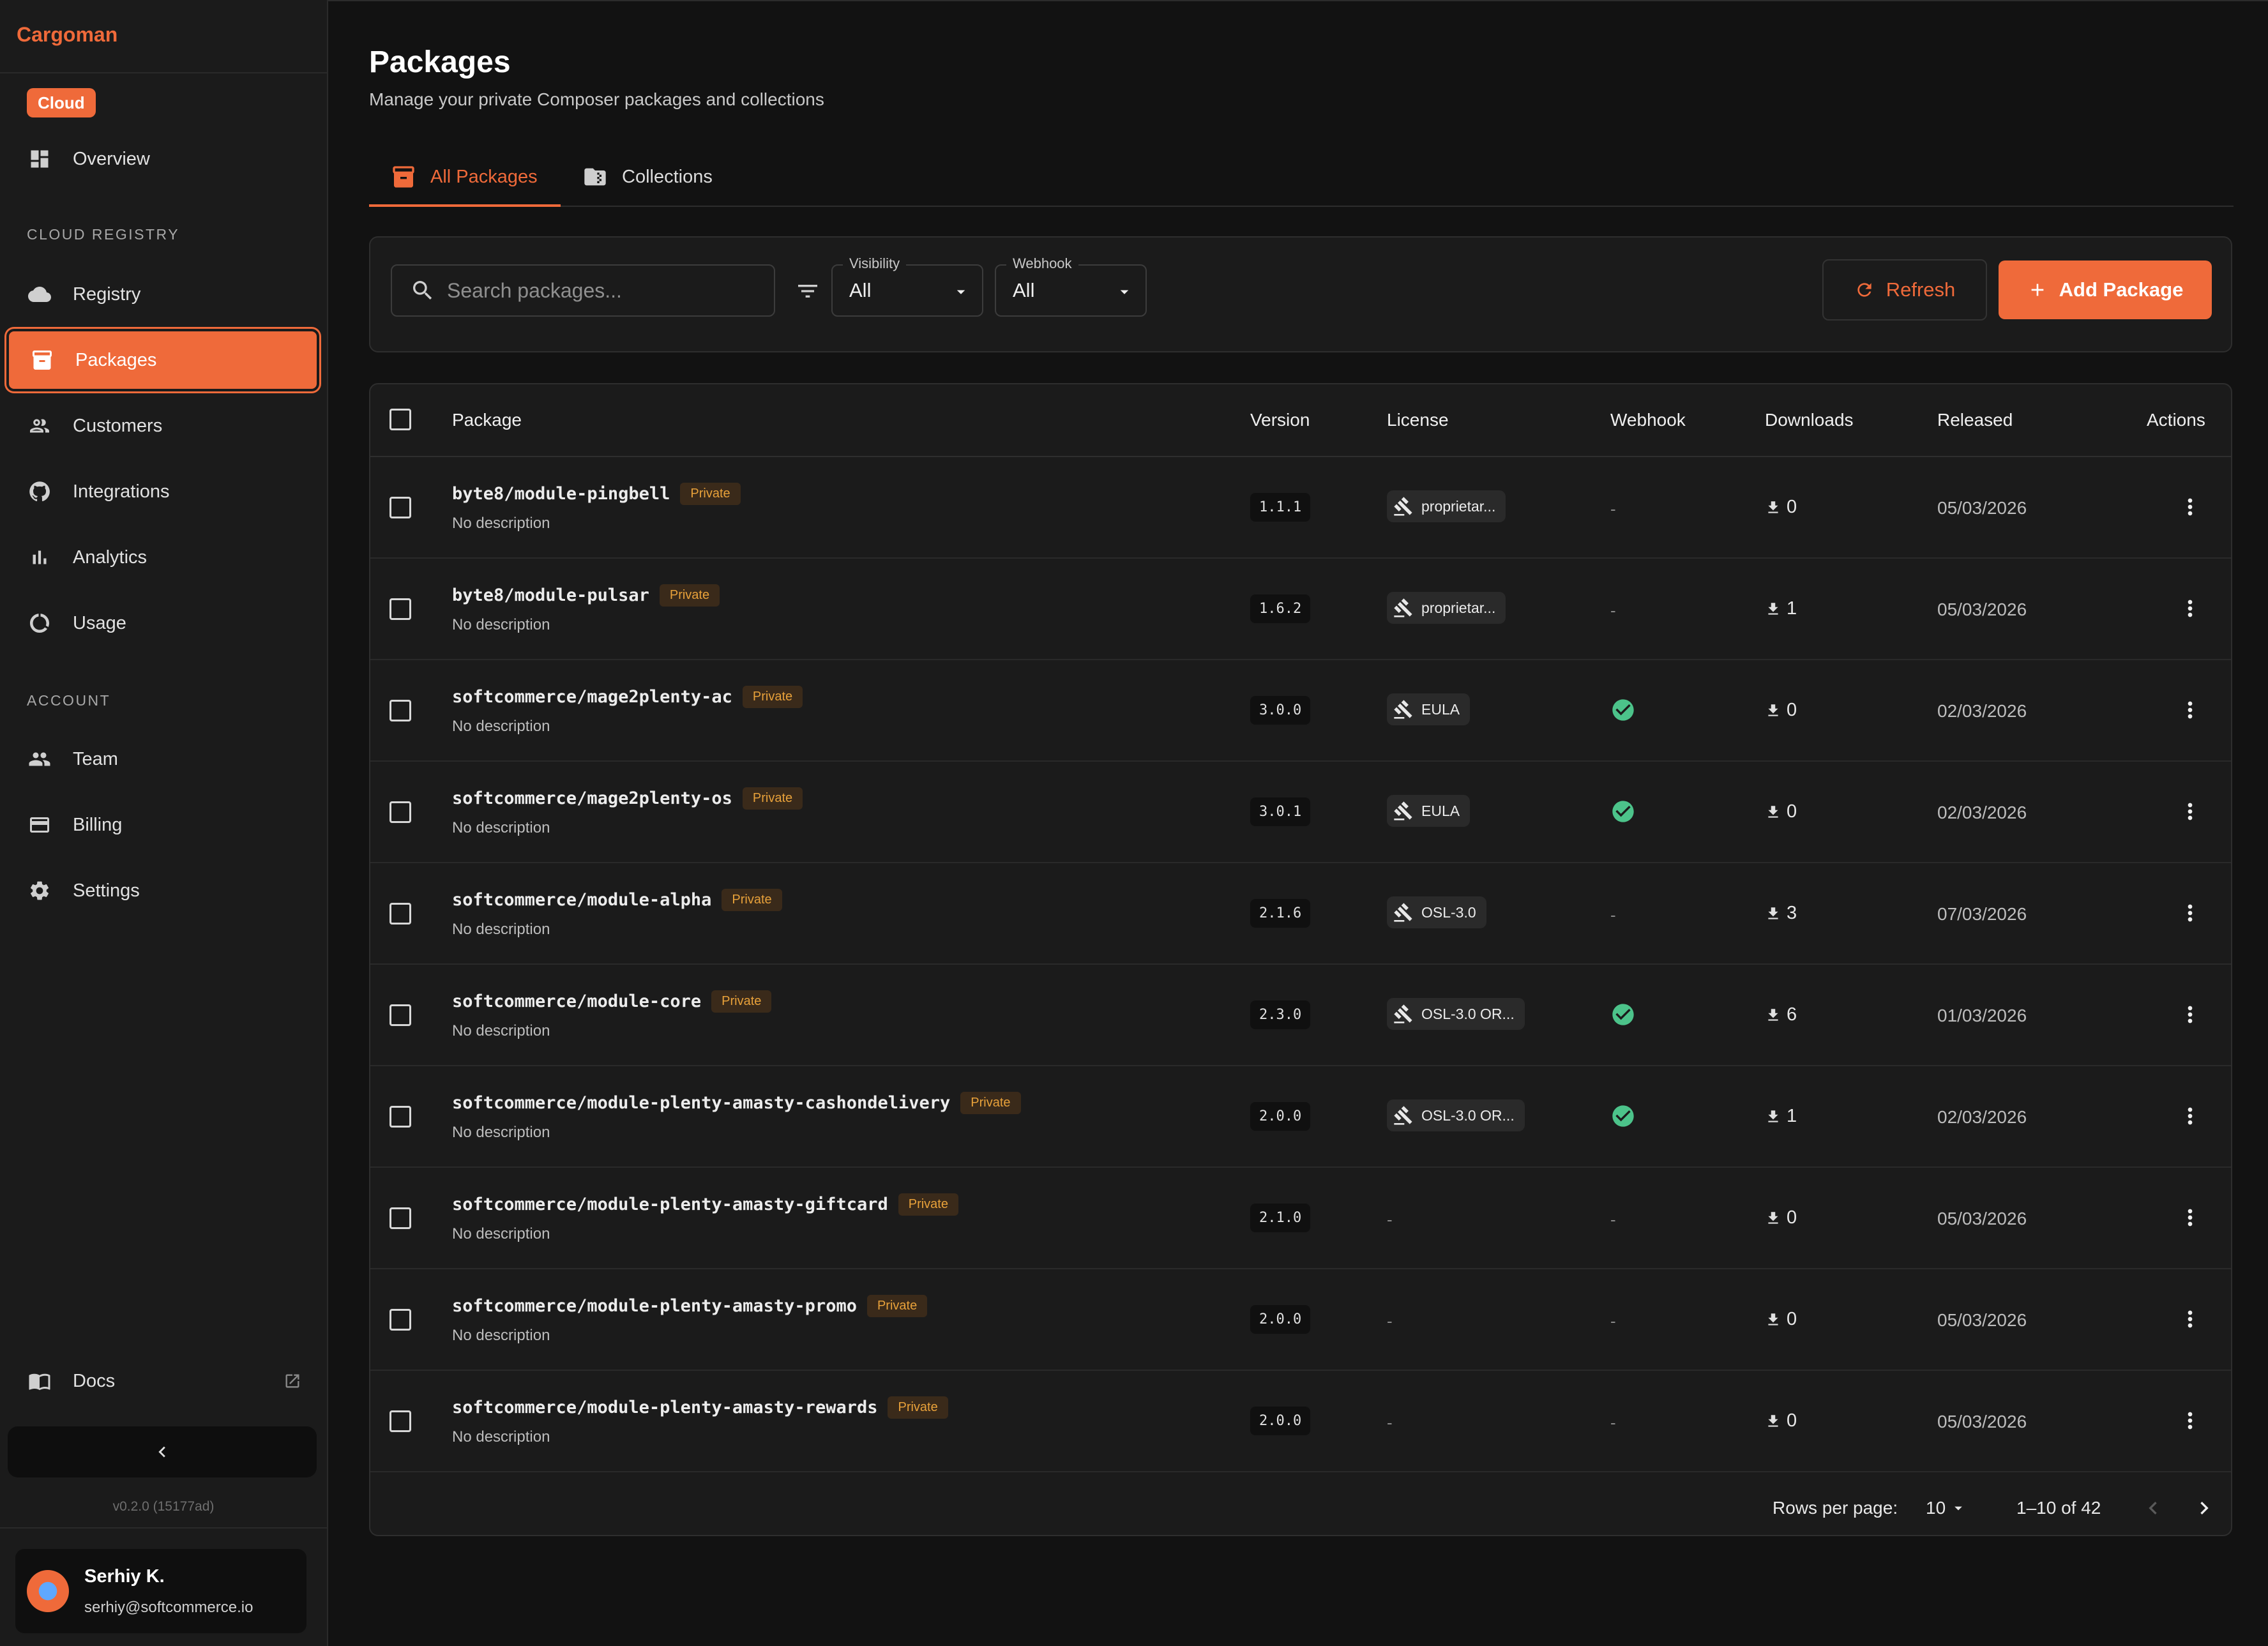  Describe the element at coordinates (1982, 914) in the screenshot. I see `released-date: 07/03/2026` at that location.